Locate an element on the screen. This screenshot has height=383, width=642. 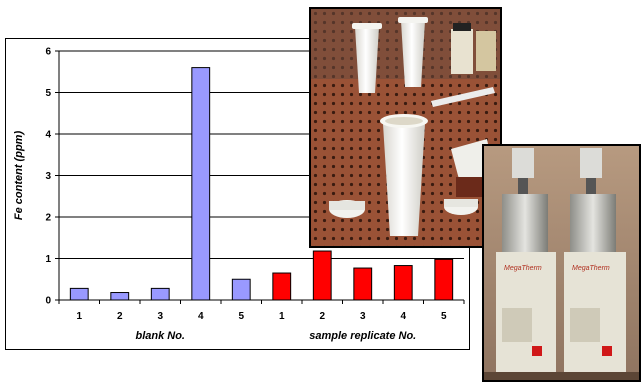
unit-brand-logo-left: MegaTherm is located at coordinates (523, 268).